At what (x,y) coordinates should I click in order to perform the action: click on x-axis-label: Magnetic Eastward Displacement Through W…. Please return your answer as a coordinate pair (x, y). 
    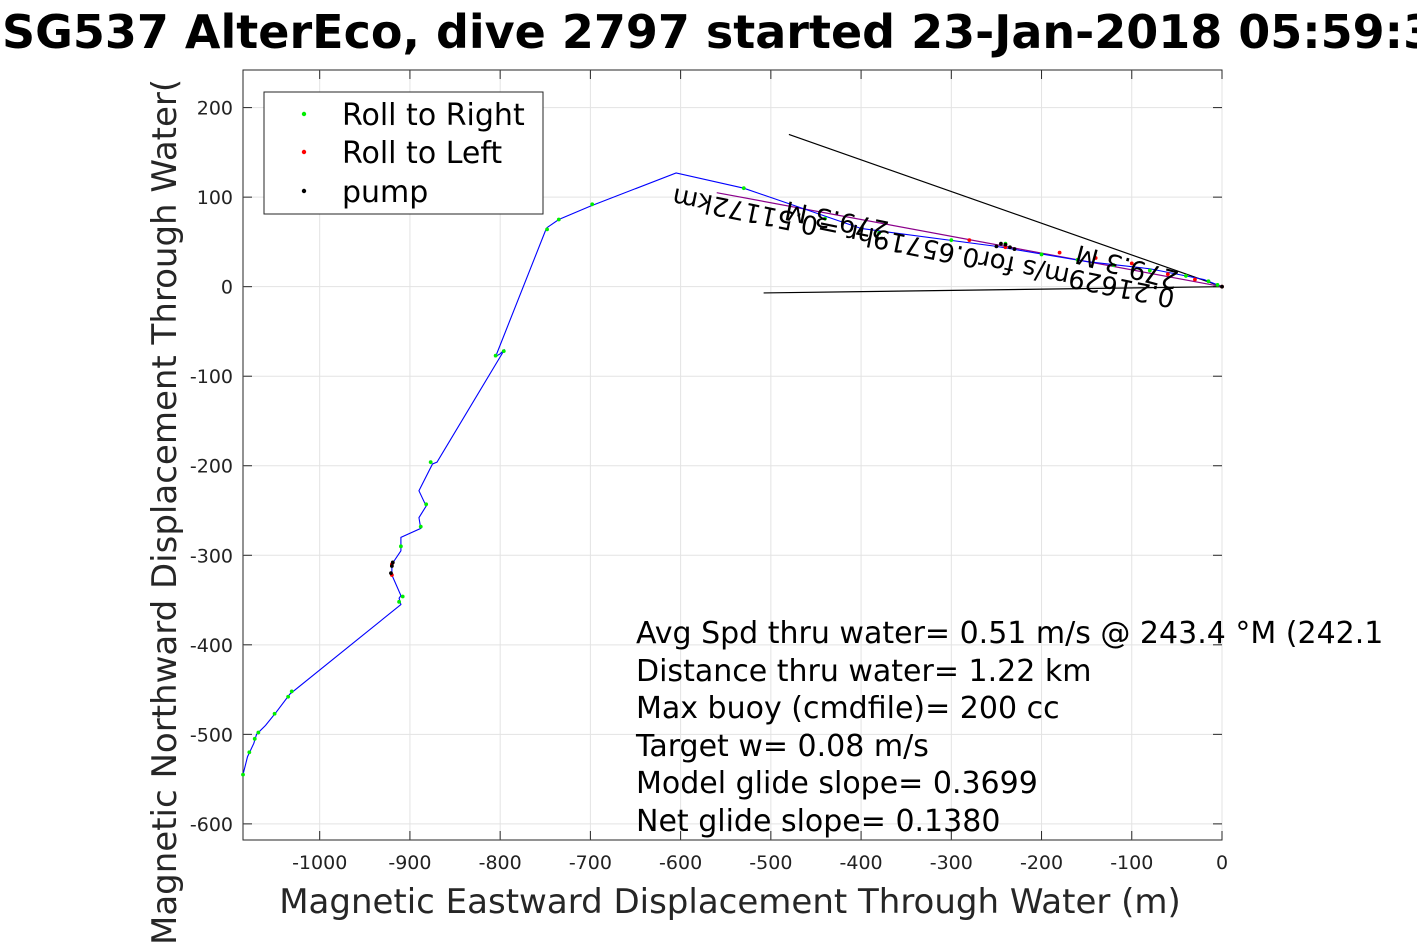
    Looking at the image, I should click on (730, 902).